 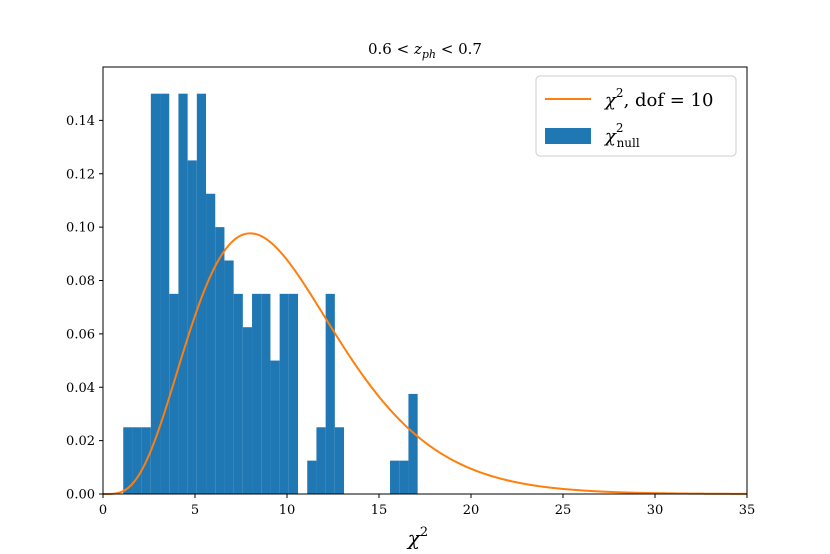 What do you see at coordinates (84, 308) in the screenshot?
I see `y-axis-ticks: 0.00 0.02 0.04 0.06 0.08 0.10 0.12 0.14` at bounding box center [84, 308].